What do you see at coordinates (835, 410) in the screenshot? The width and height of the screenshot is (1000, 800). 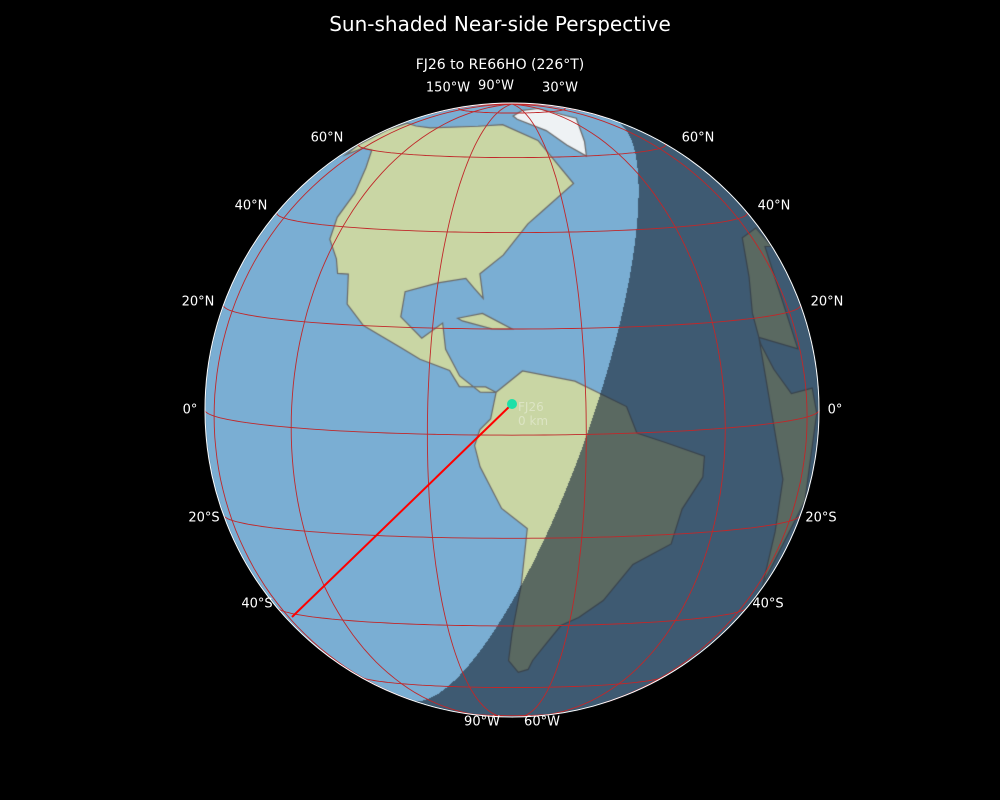 I see `lat-label-right: 0°` at bounding box center [835, 410].